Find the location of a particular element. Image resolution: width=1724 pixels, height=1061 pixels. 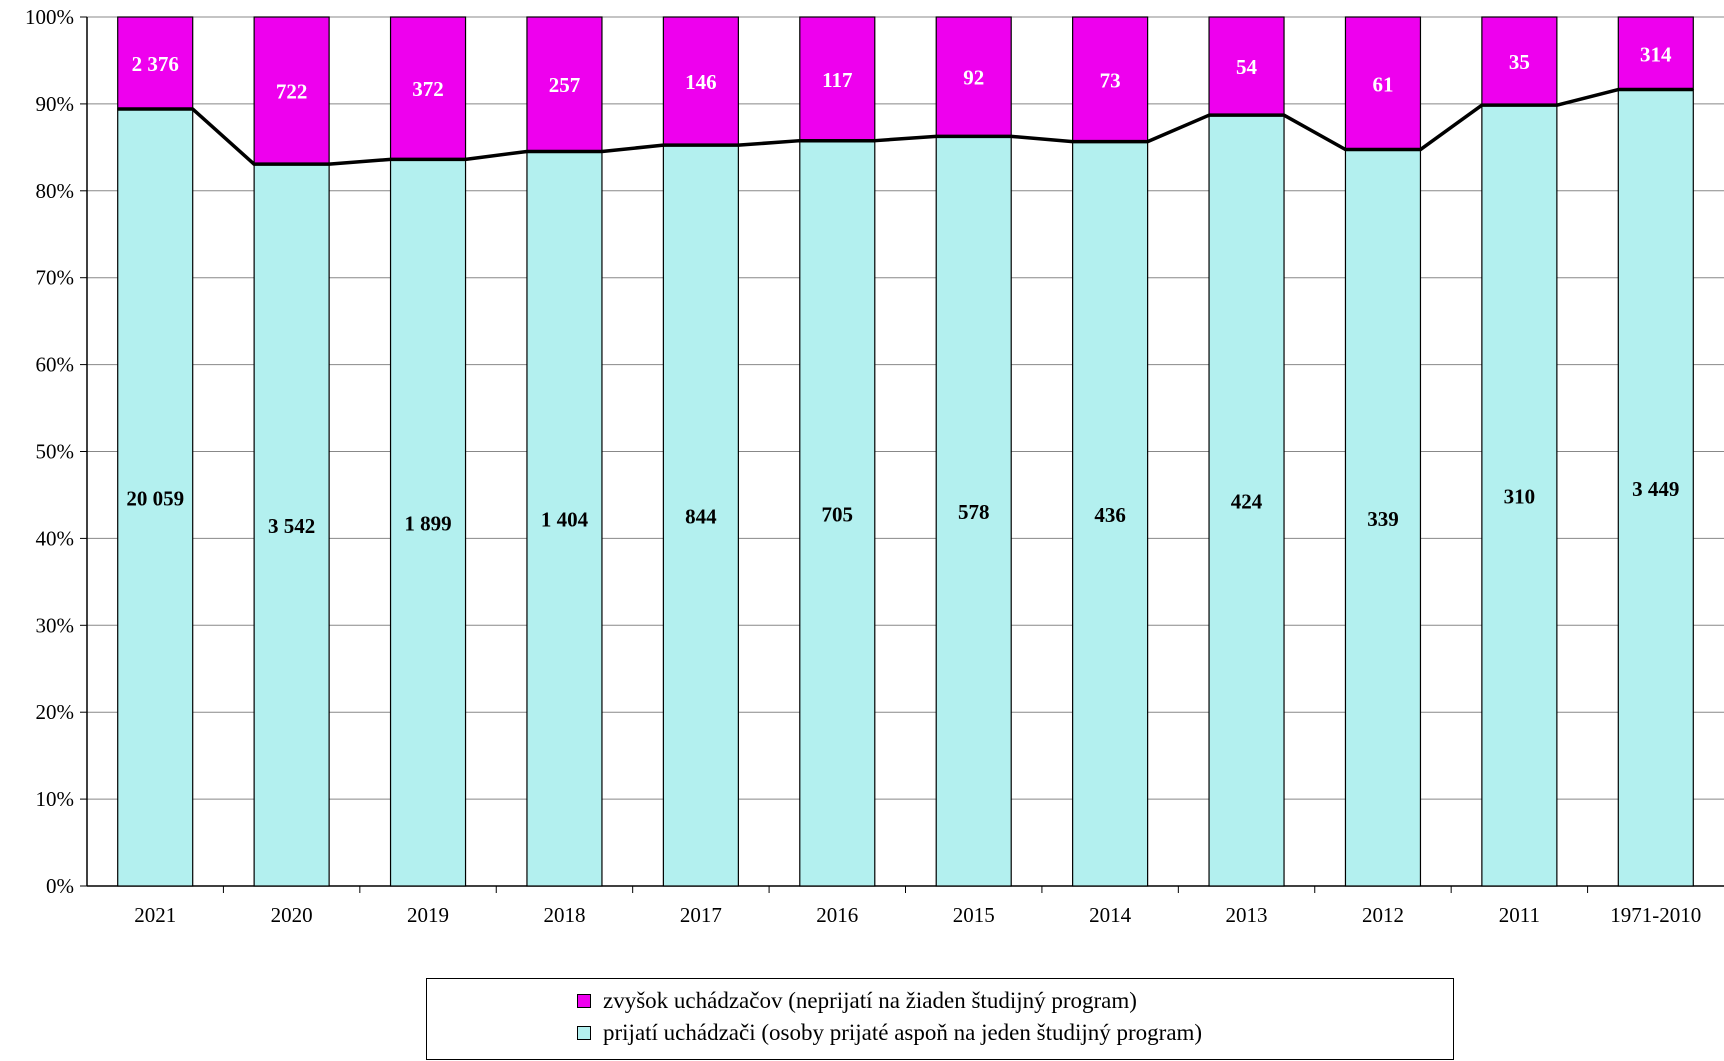

data-label-accepted: 3 542 is located at coordinates (291, 526).